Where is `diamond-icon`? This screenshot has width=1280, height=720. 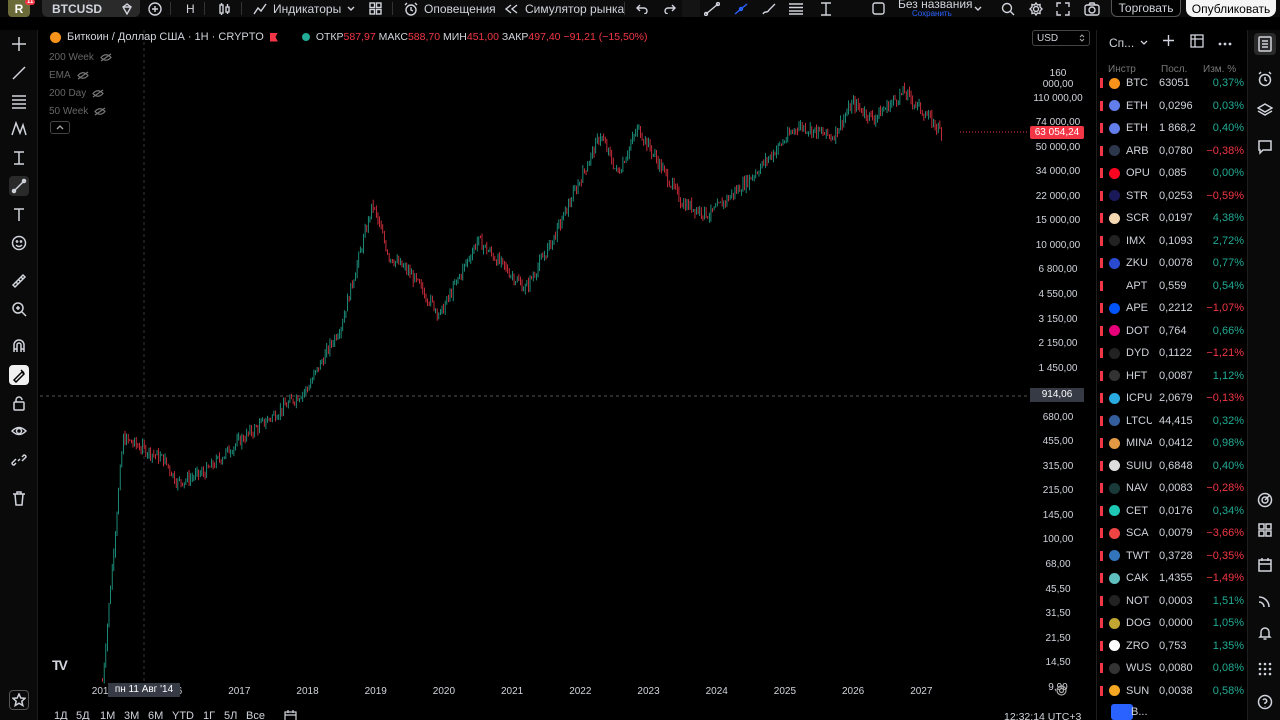 diamond-icon is located at coordinates (127, 8).